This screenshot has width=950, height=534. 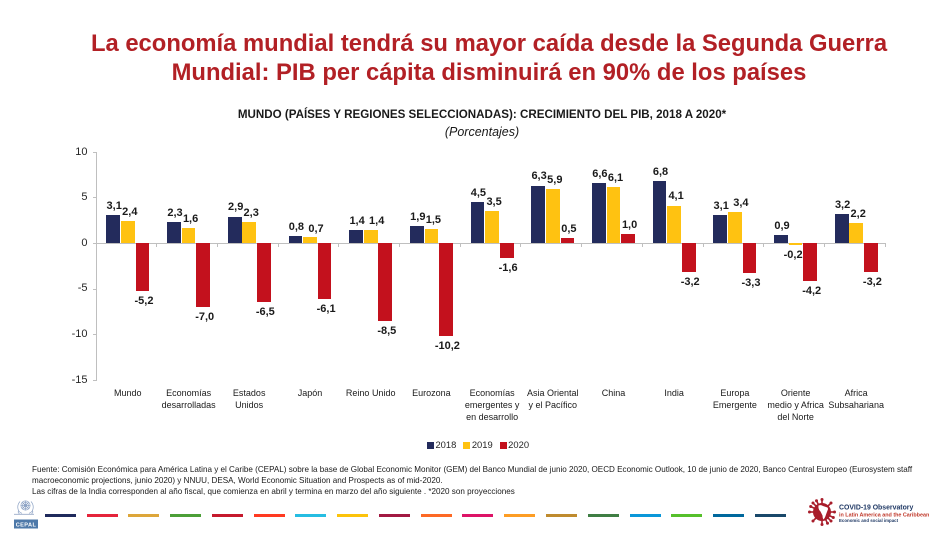 I want to click on svg-text:in Latin America and the Carib: in Latin America and the Caribbean, so click(x=884, y=516).